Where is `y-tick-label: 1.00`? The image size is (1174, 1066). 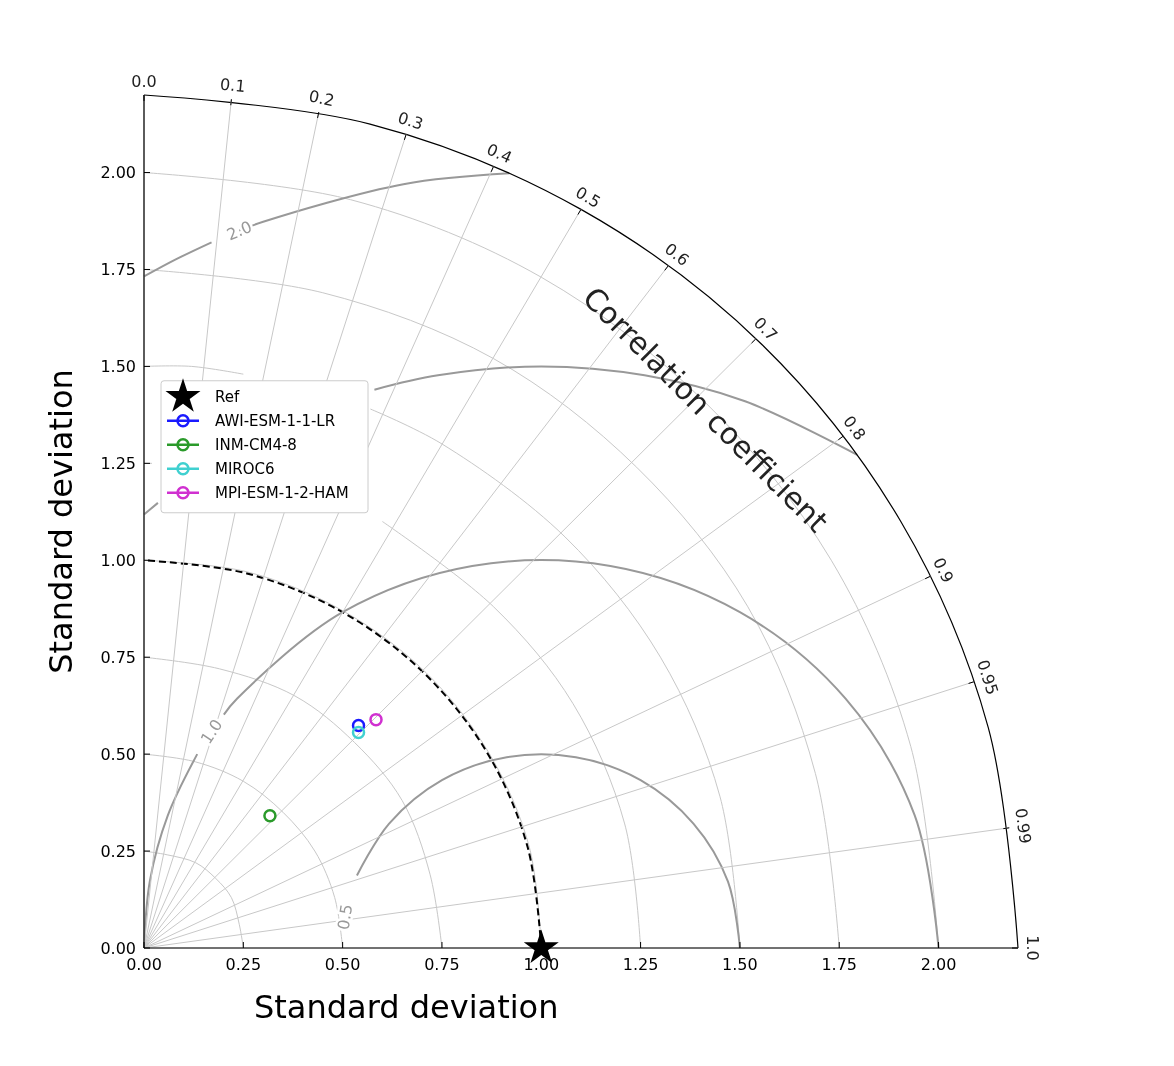 y-tick-label: 1.00 is located at coordinates (118, 560).